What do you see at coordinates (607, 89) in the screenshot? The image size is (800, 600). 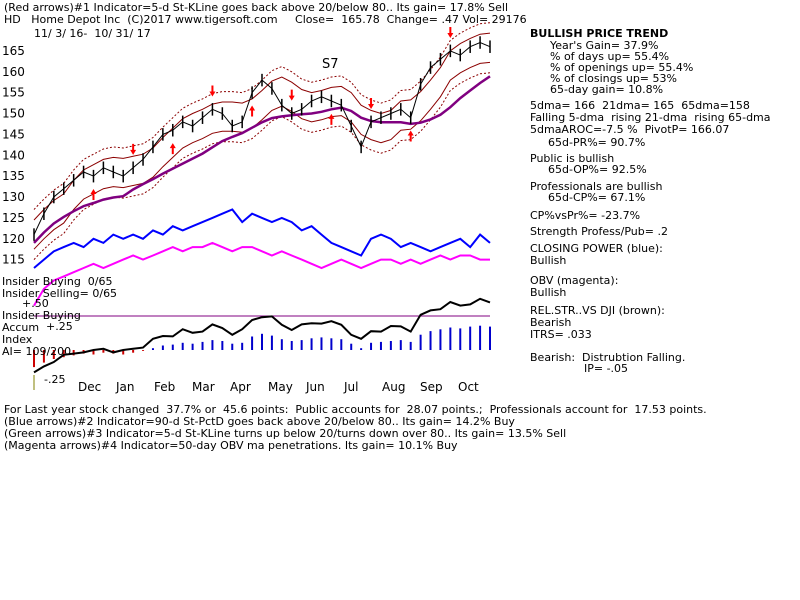 I see `panel-65day-gain: 65-day gain= 10.8%` at bounding box center [607, 89].